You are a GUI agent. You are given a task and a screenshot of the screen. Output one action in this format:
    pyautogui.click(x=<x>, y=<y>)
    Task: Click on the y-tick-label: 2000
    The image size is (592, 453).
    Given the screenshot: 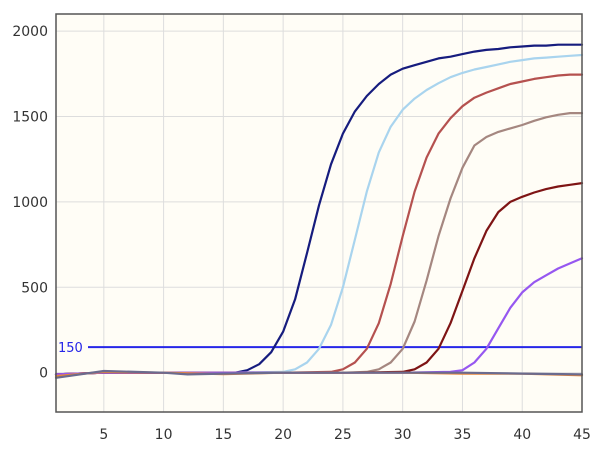 What is the action you would take?
    pyautogui.click(x=30, y=32)
    